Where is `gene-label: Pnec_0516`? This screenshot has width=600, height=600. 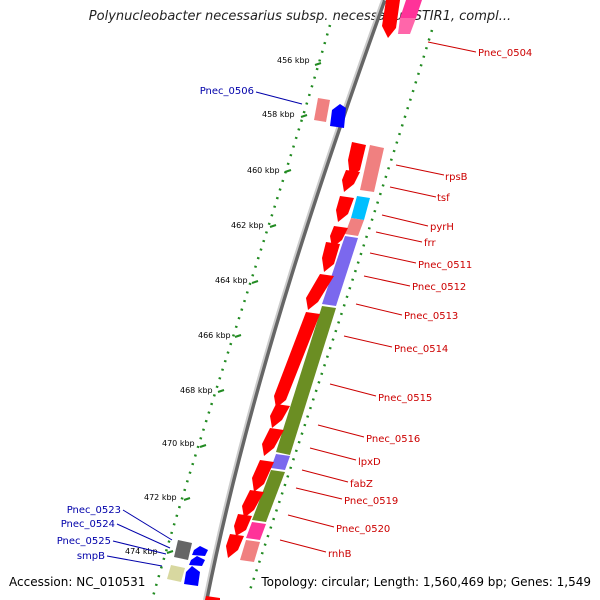
gene-label: Pnec_0516 is located at coordinates (393, 439).